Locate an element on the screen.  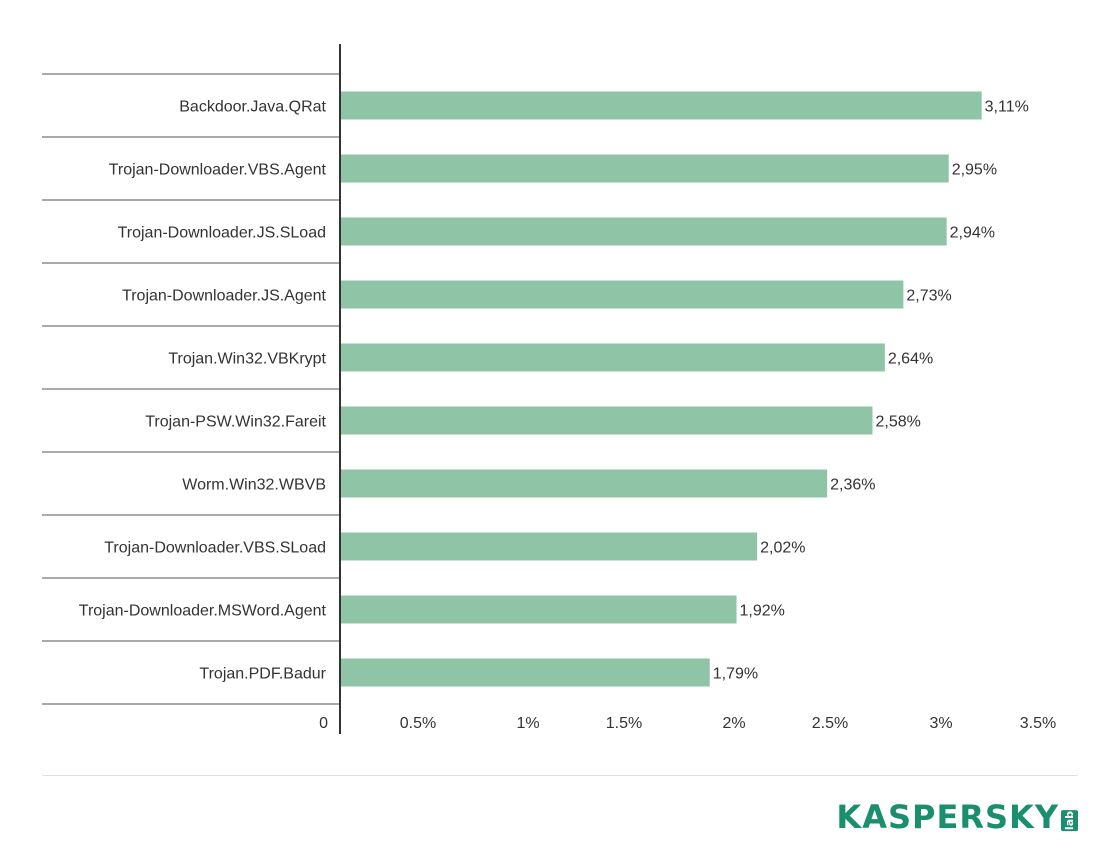
x-tick-label: 0 is located at coordinates (323, 723).